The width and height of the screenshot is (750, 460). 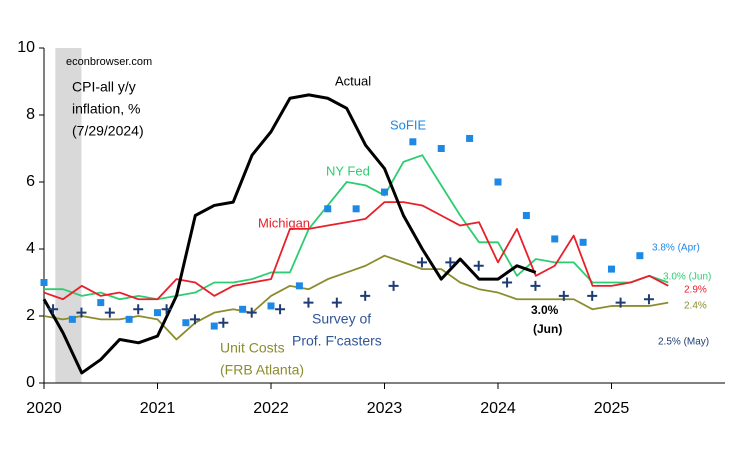 I want to click on annotation: 3.0% (Jun), so click(x=687, y=277).